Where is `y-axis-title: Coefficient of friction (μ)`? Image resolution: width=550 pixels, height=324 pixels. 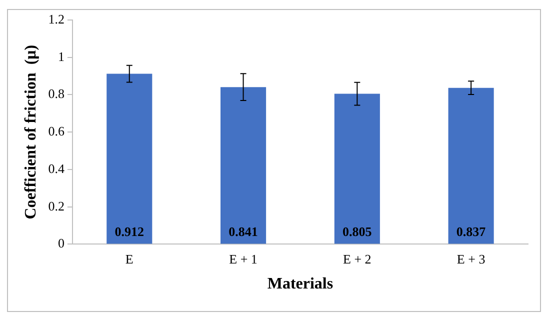 y-axis-title: Coefficient of friction (μ) is located at coordinates (31, 132).